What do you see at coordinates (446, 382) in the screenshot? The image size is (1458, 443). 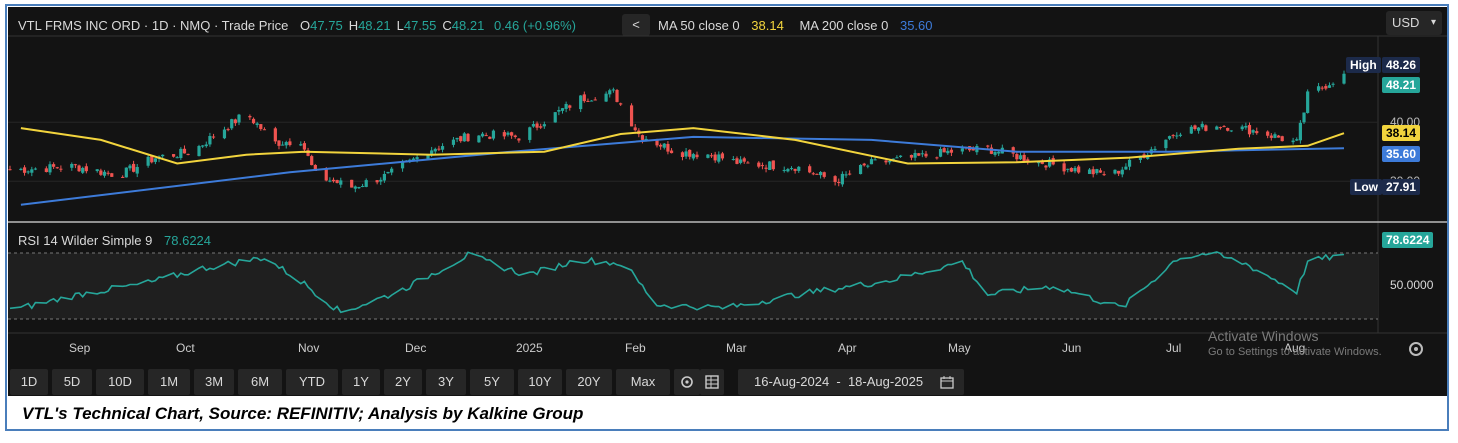 I see `range-button-3y: 3Y` at bounding box center [446, 382].